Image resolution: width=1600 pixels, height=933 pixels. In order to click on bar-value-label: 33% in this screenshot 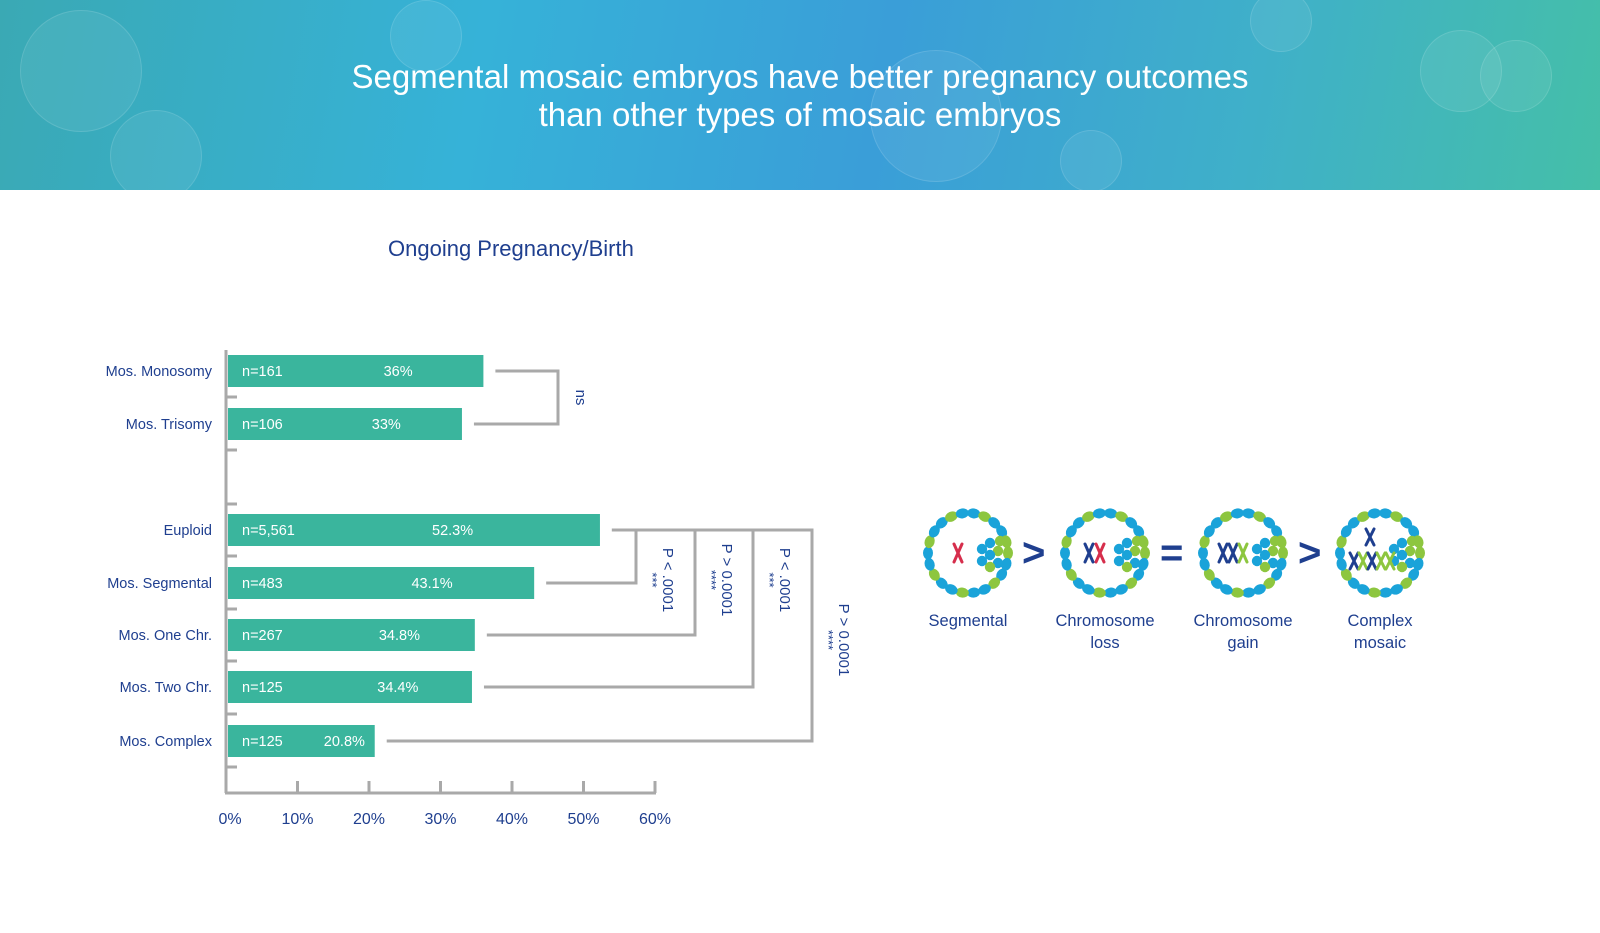, I will do `click(386, 425)`.